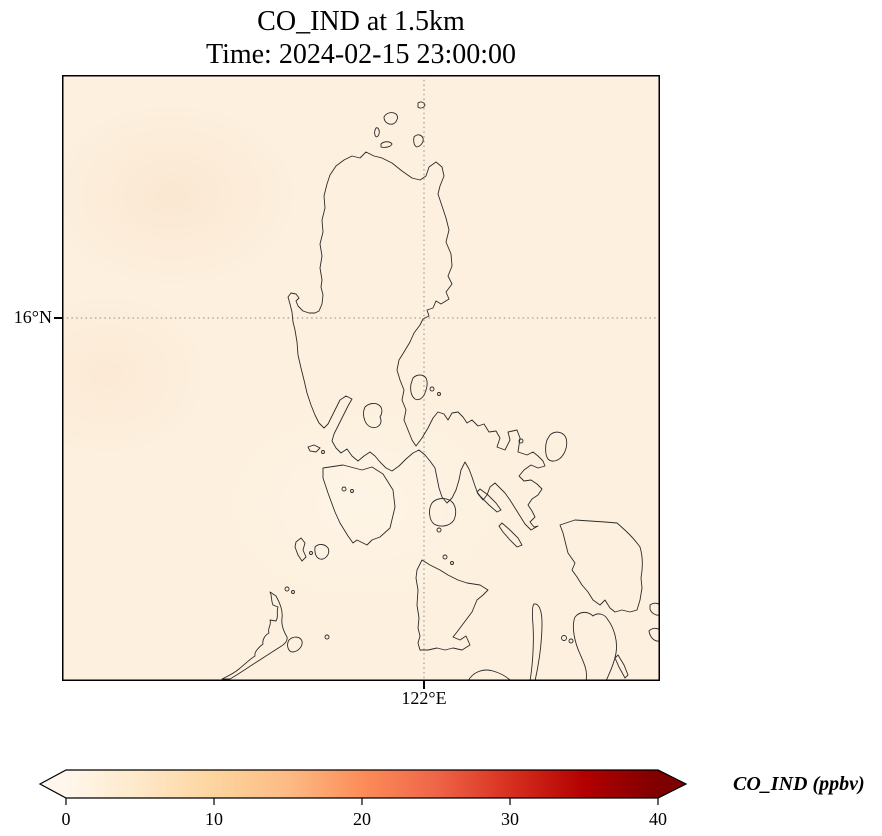 This screenshot has width=882, height=836. Describe the element at coordinates (425, 387) in the screenshot. I see `coastline-polillo` at that location.